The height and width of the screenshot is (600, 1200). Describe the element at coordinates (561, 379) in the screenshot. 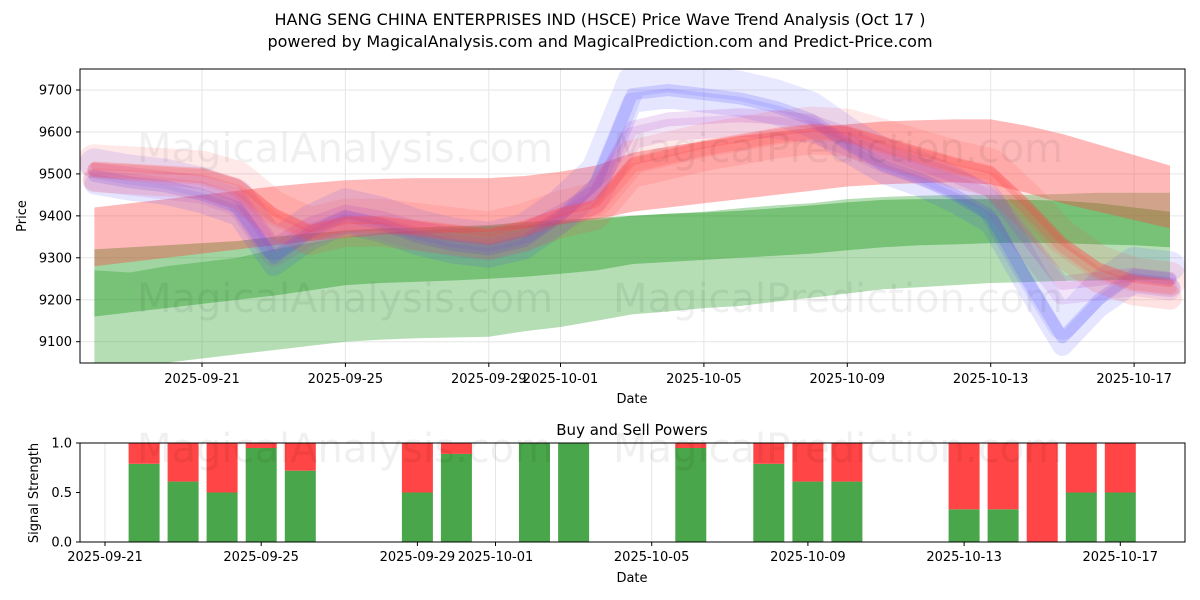

I see `price-x-tick-label: 2025-10-01` at that location.